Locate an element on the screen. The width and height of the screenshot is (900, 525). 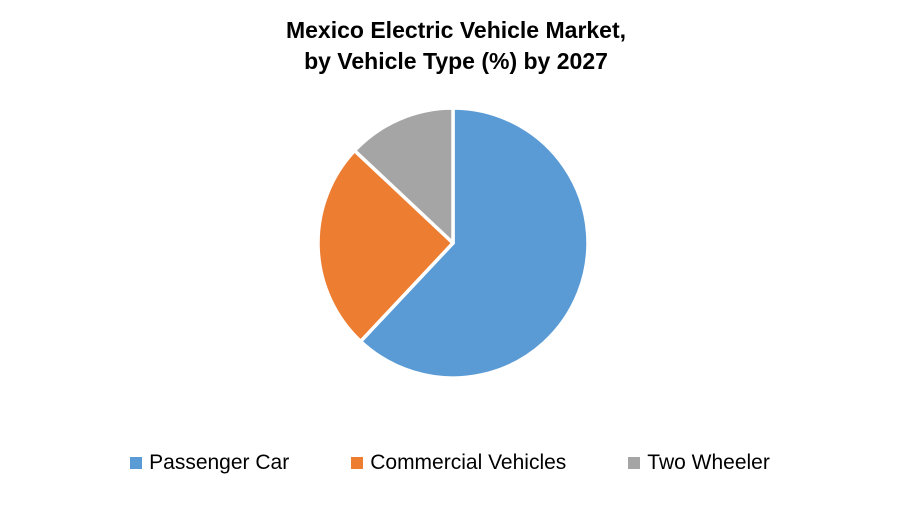
pie-slice-commercial-vehicles is located at coordinates (385, 246).